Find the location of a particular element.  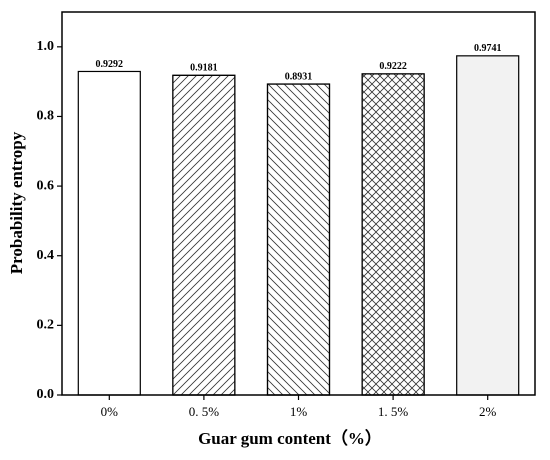

y-tick-label: 0.8 is located at coordinates (46, 116).